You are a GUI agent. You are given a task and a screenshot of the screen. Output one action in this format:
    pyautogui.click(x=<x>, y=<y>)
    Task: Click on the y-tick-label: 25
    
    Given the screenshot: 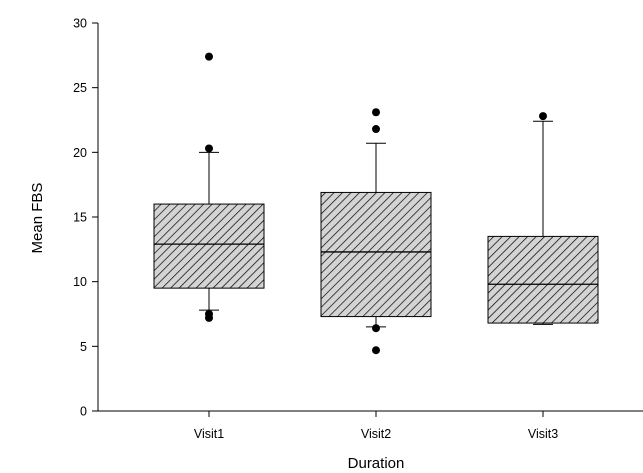 What is the action you would take?
    pyautogui.click(x=80, y=88)
    